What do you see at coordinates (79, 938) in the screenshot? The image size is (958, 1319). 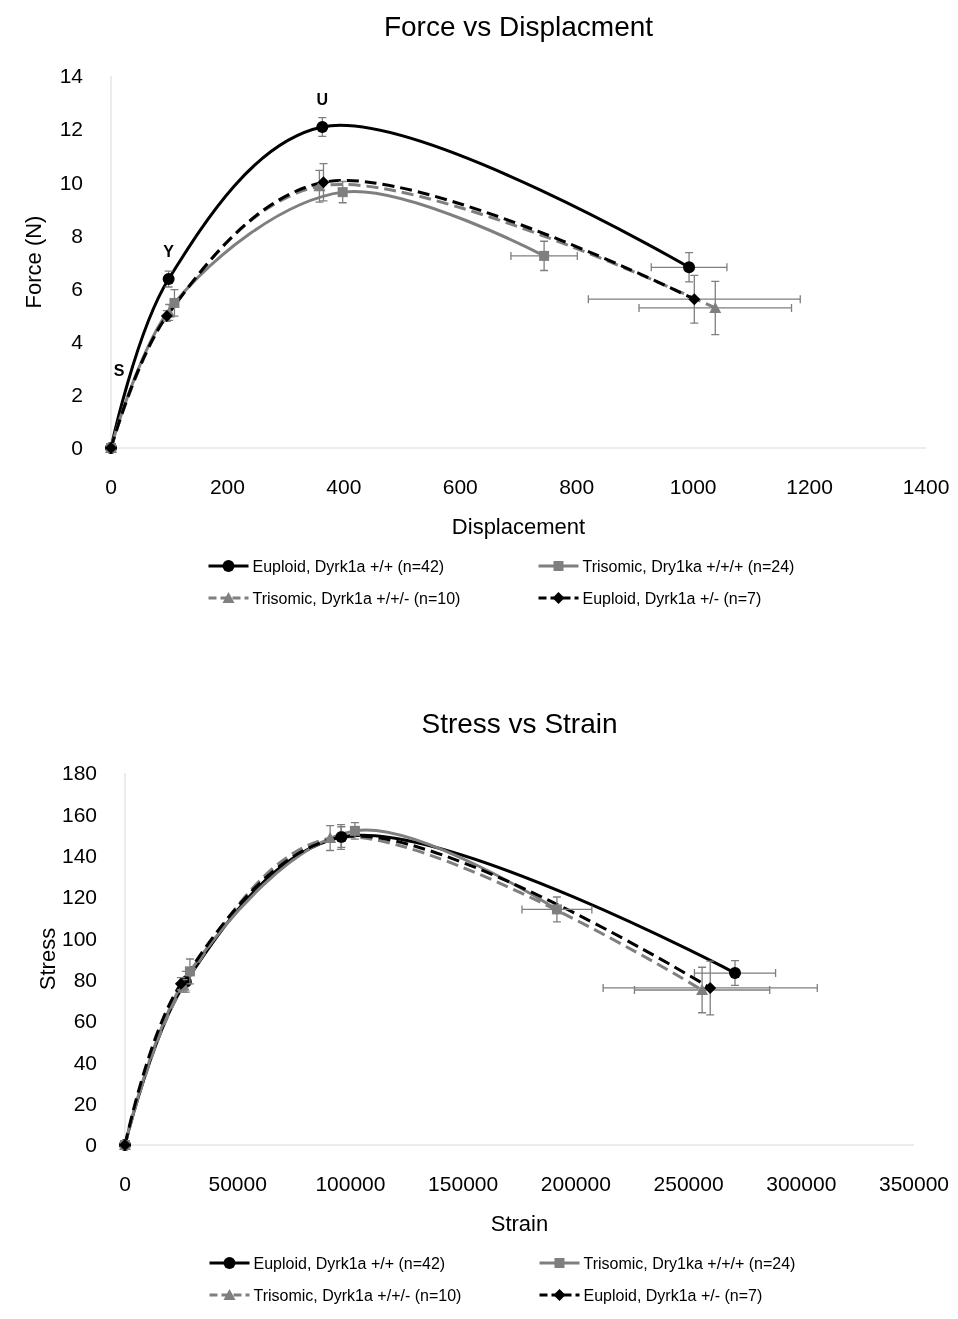 I see `y-tick-label: 100` at bounding box center [79, 938].